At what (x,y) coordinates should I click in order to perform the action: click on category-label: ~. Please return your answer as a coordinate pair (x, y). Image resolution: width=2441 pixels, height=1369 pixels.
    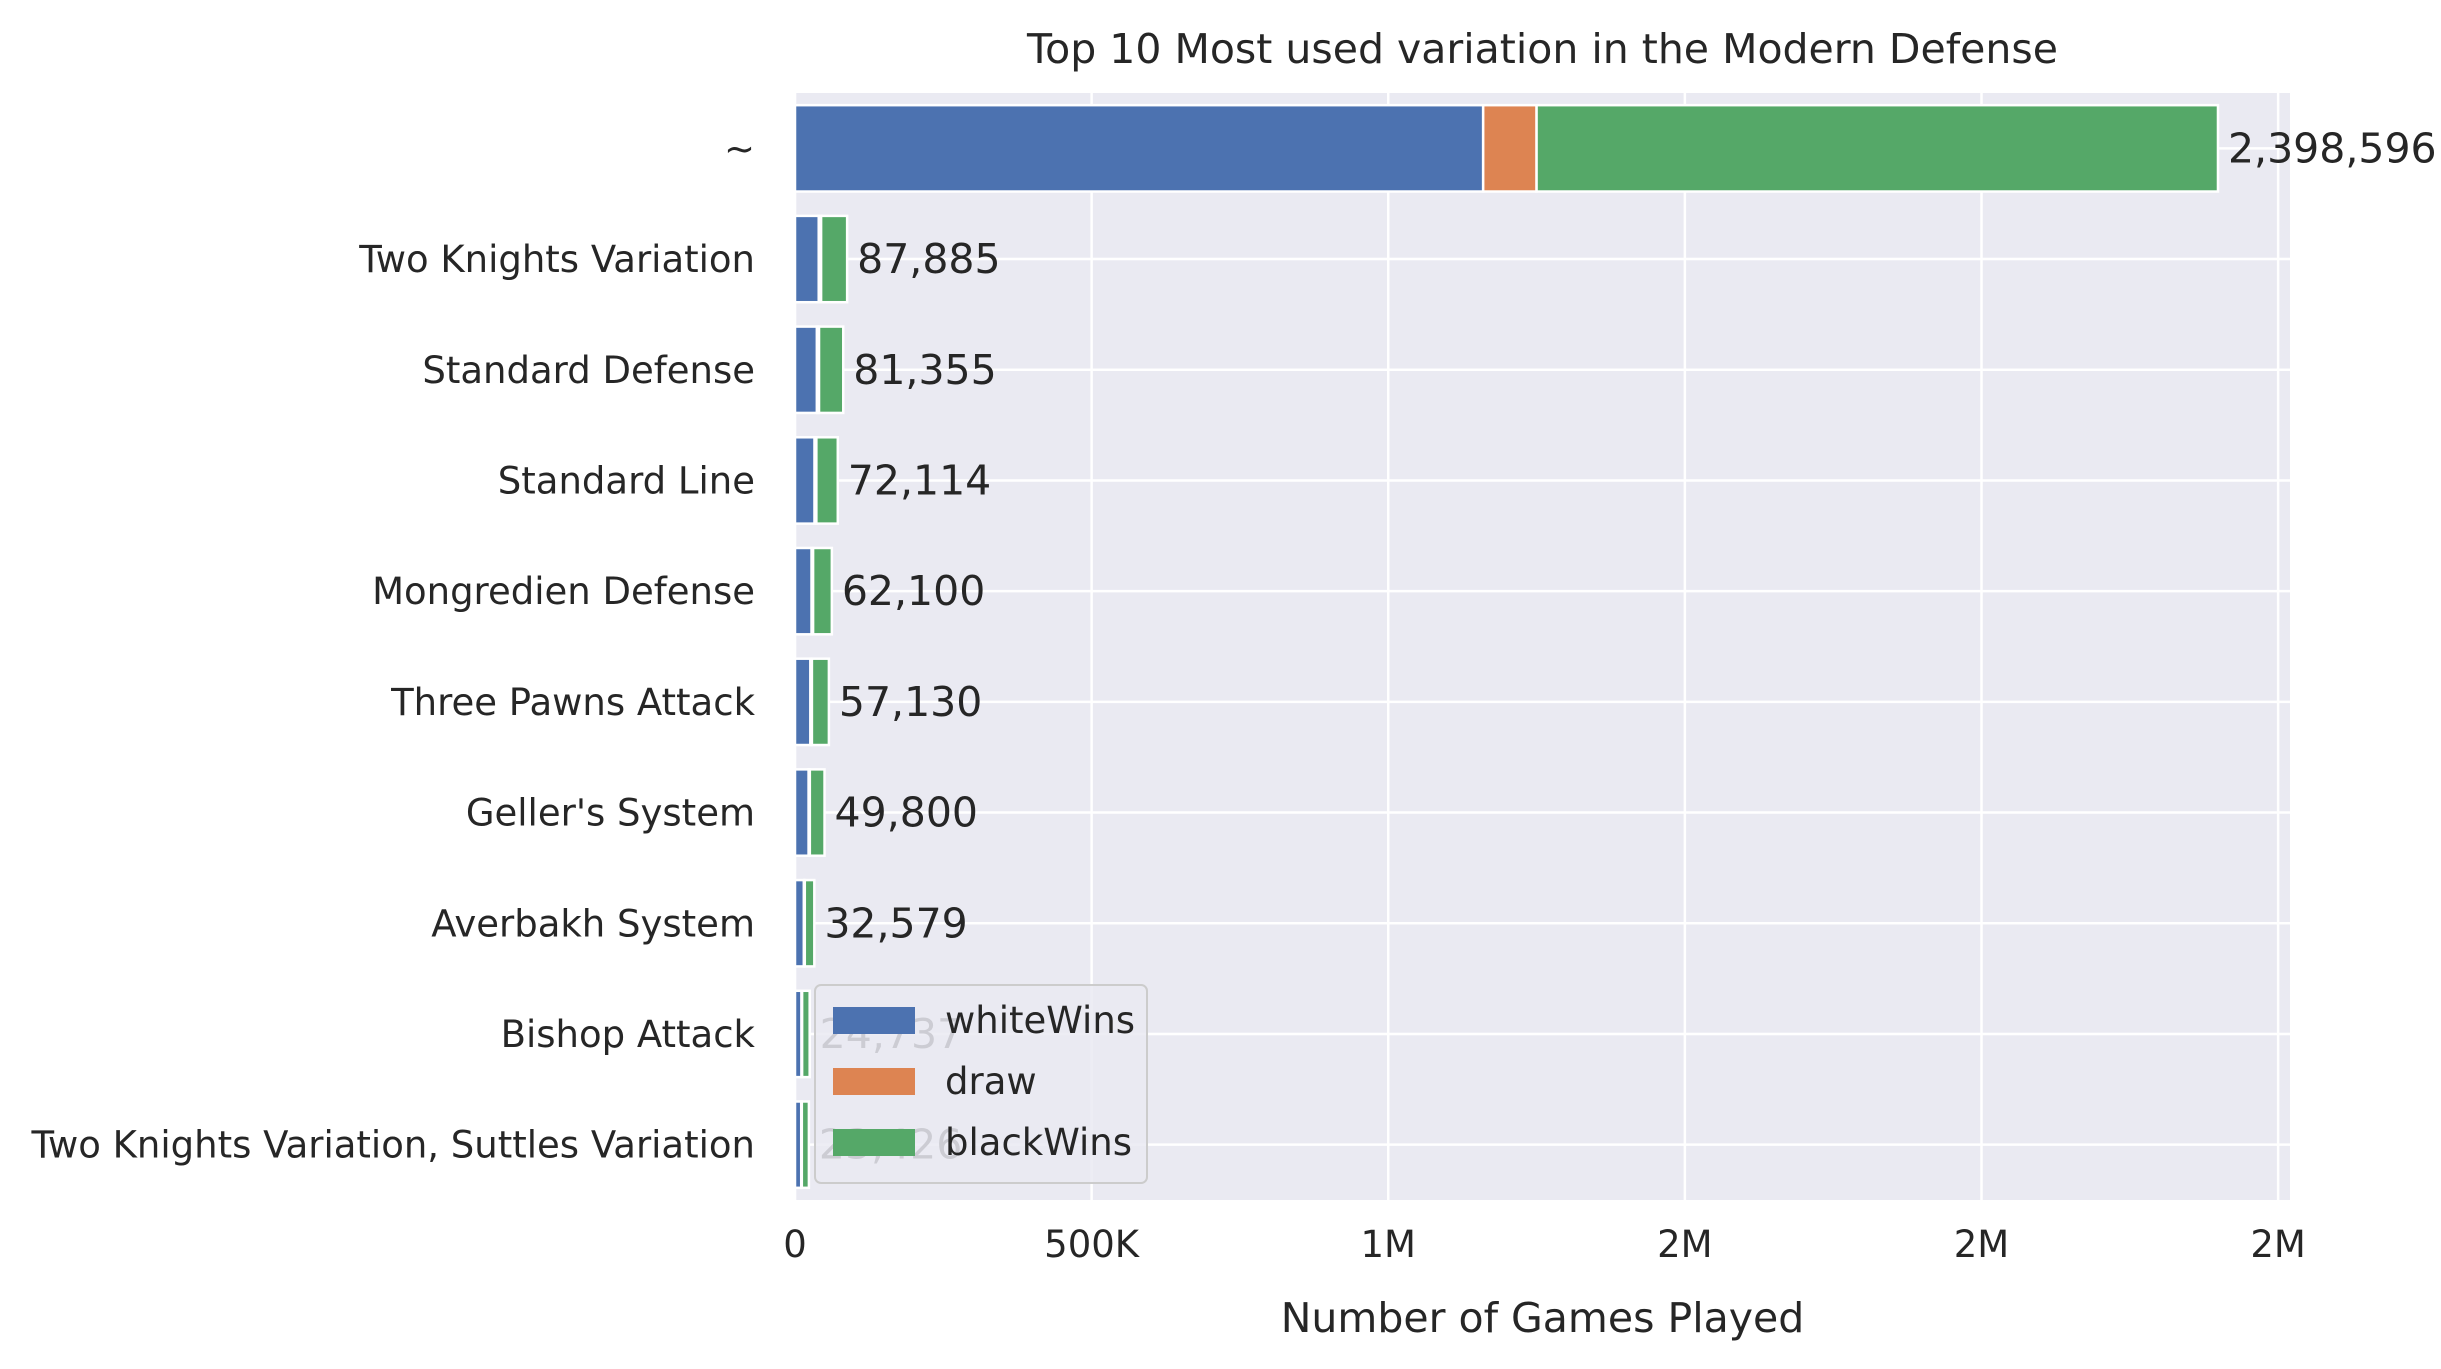
    Looking at the image, I should click on (739, 148).